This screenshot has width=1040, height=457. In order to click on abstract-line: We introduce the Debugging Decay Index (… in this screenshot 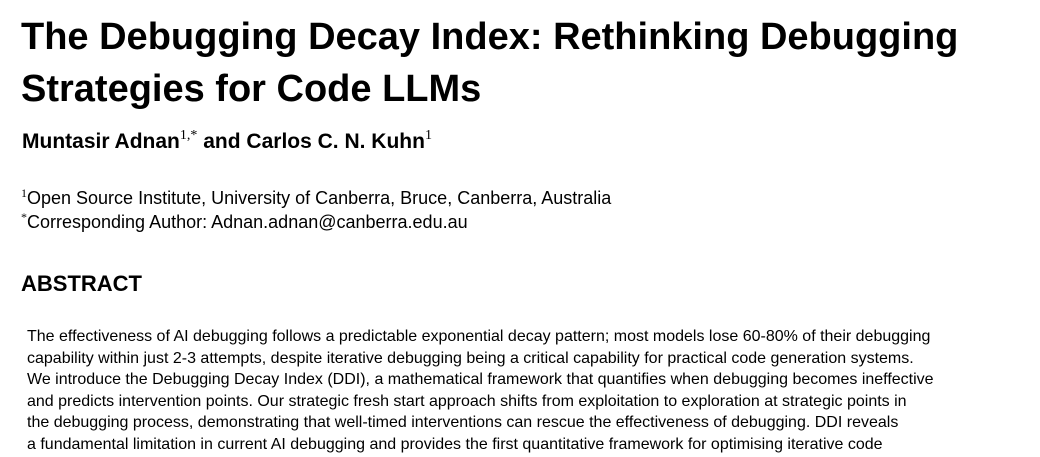, I will do `click(480, 380)`.